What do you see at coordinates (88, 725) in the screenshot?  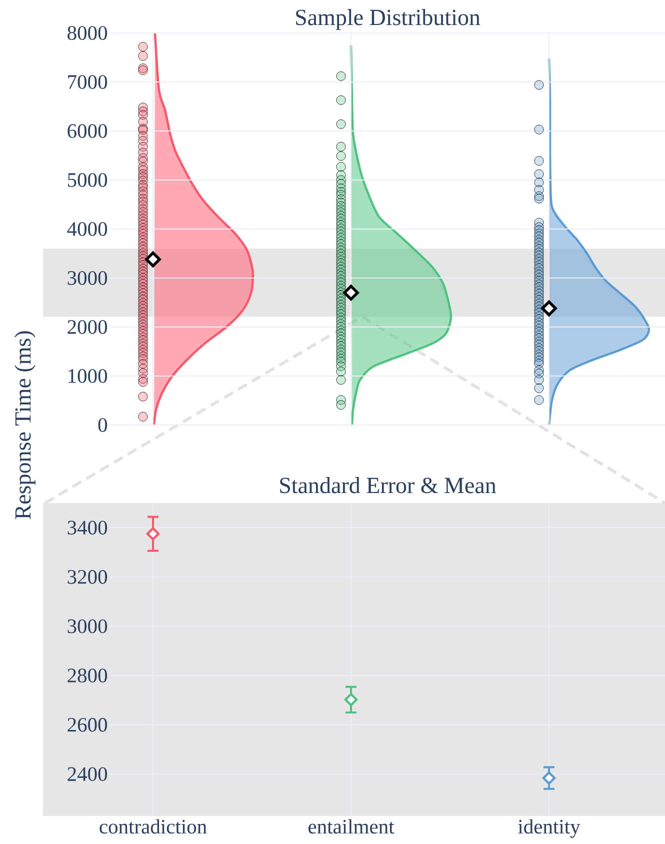 I see `y-tick-label: 2600` at bounding box center [88, 725].